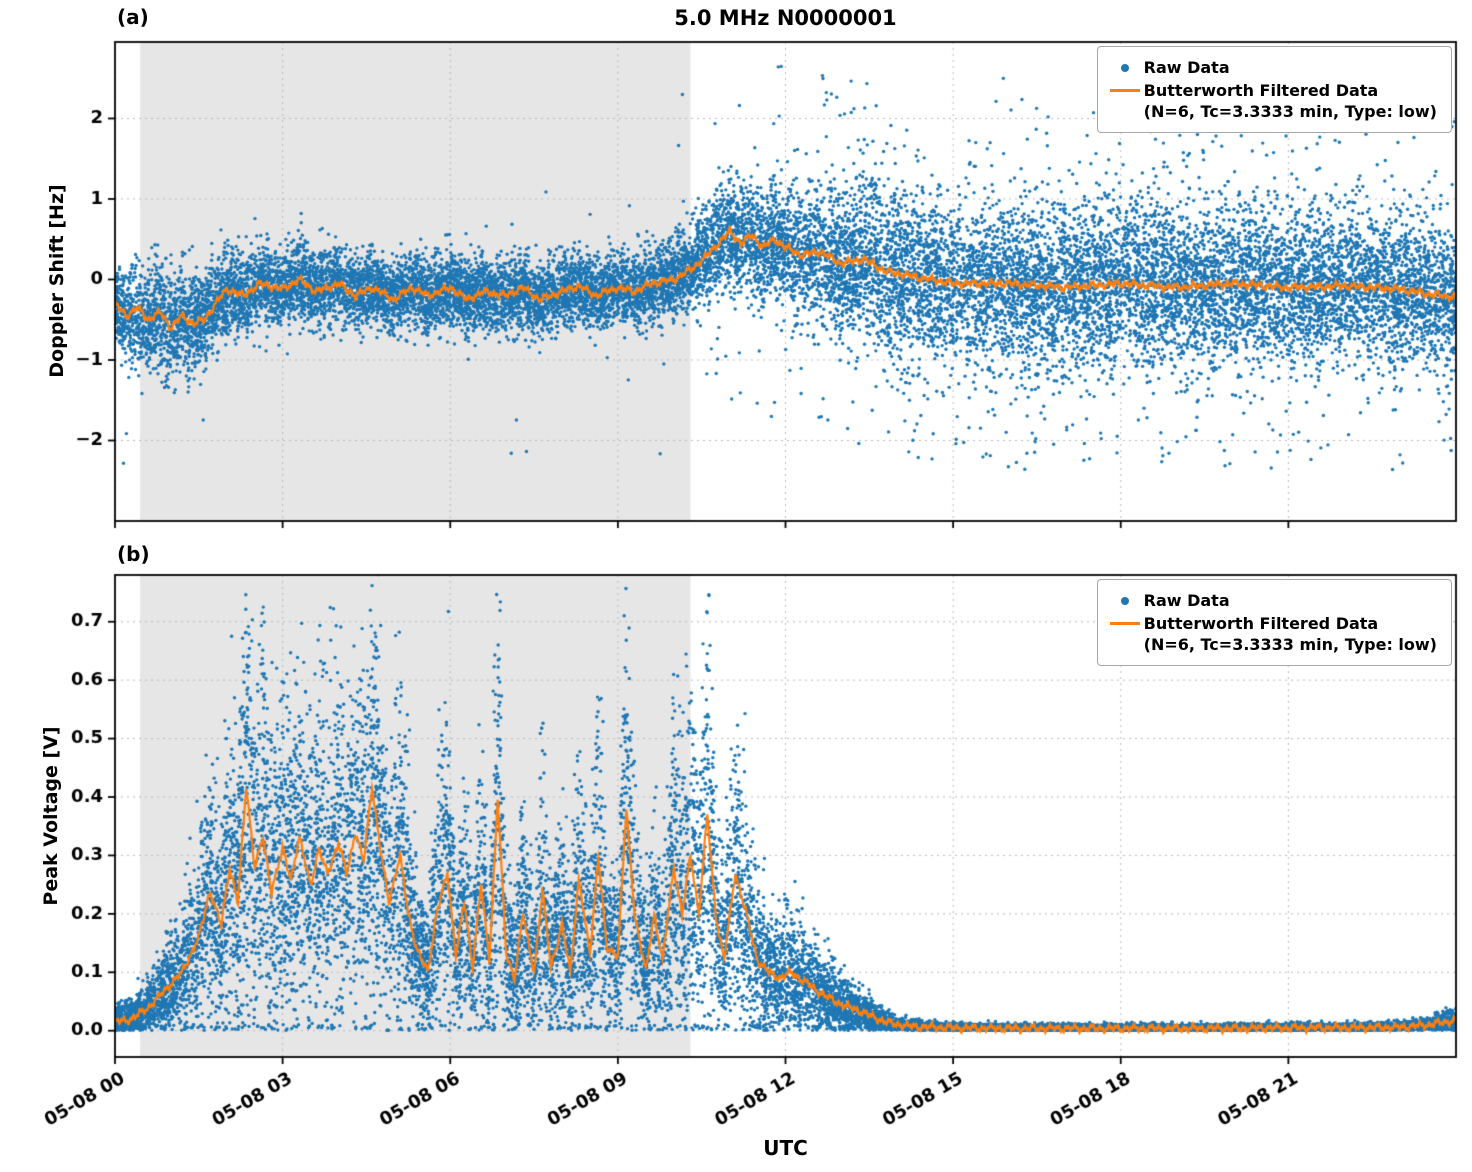 The image size is (1472, 1172). I want to click on panel-a-label: (a), so click(133, 17).